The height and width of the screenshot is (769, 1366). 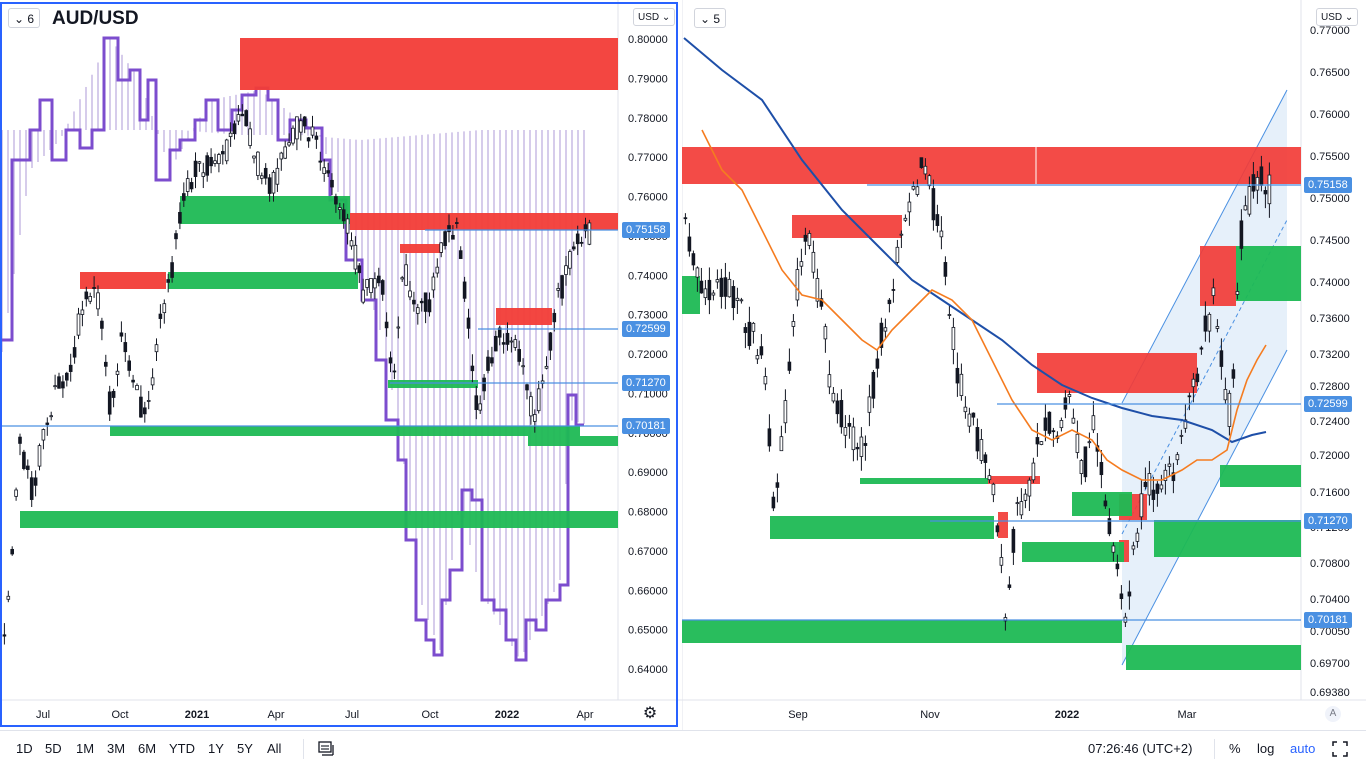 What do you see at coordinates (95, 18) in the screenshot?
I see `symbol-title: AUD/USD` at bounding box center [95, 18].